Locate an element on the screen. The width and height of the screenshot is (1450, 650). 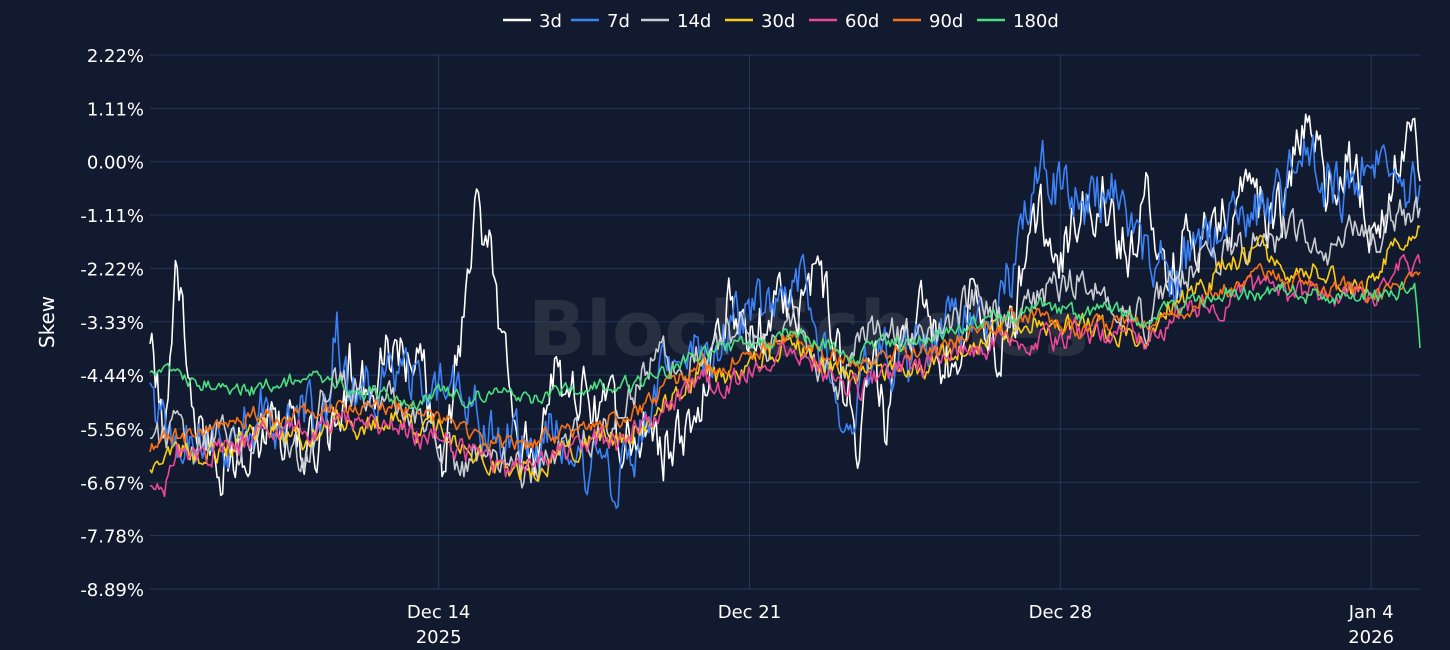
x-tick-label: Dec 14 is located at coordinates (438, 612).